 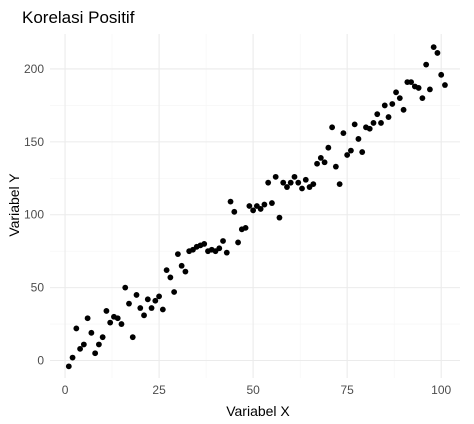 What do you see at coordinates (34, 142) in the screenshot?
I see `y-tick-label: 150` at bounding box center [34, 142].